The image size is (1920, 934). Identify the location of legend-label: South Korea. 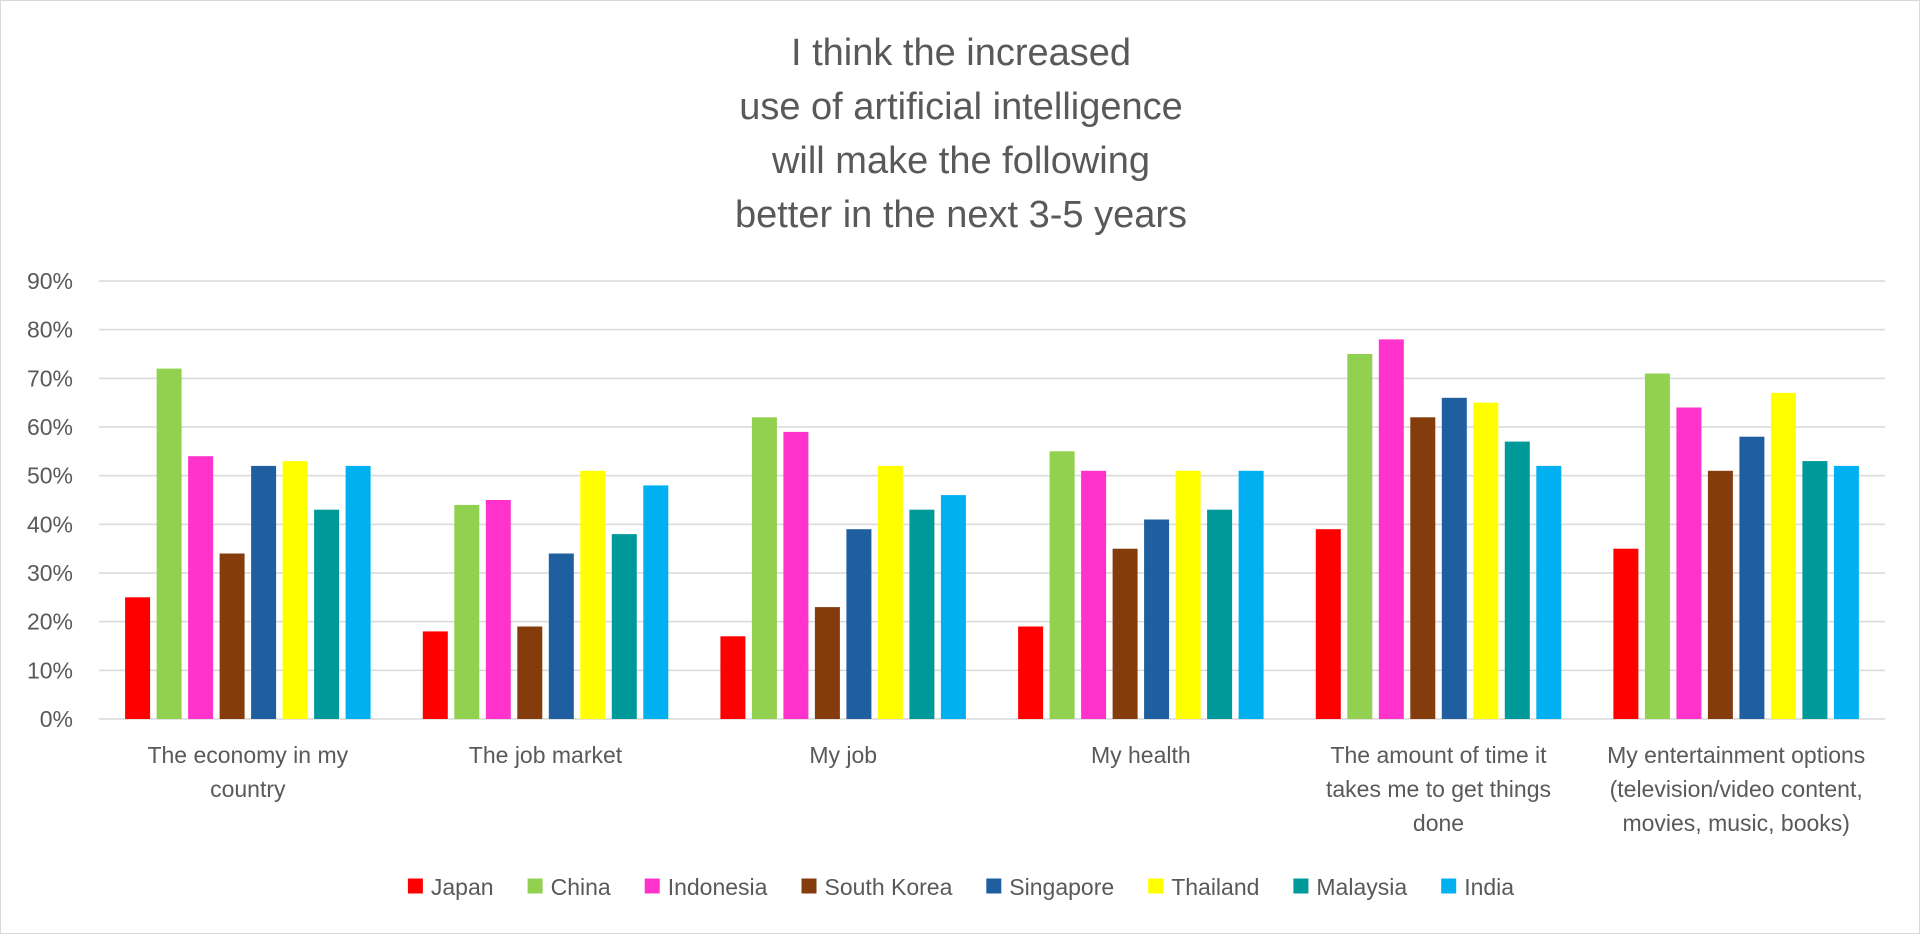
(889, 887).